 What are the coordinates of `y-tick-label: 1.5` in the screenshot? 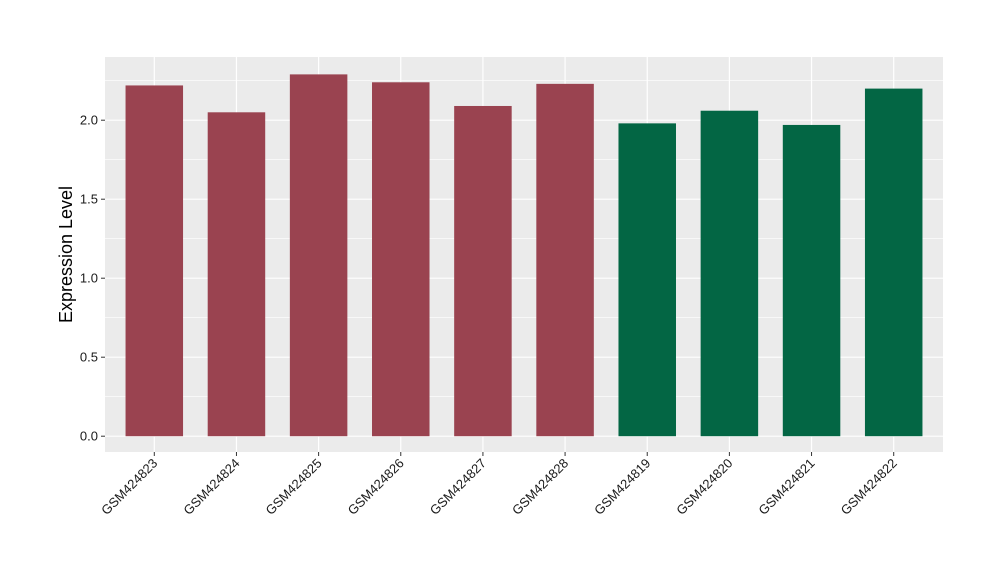 It's located at (89, 199).